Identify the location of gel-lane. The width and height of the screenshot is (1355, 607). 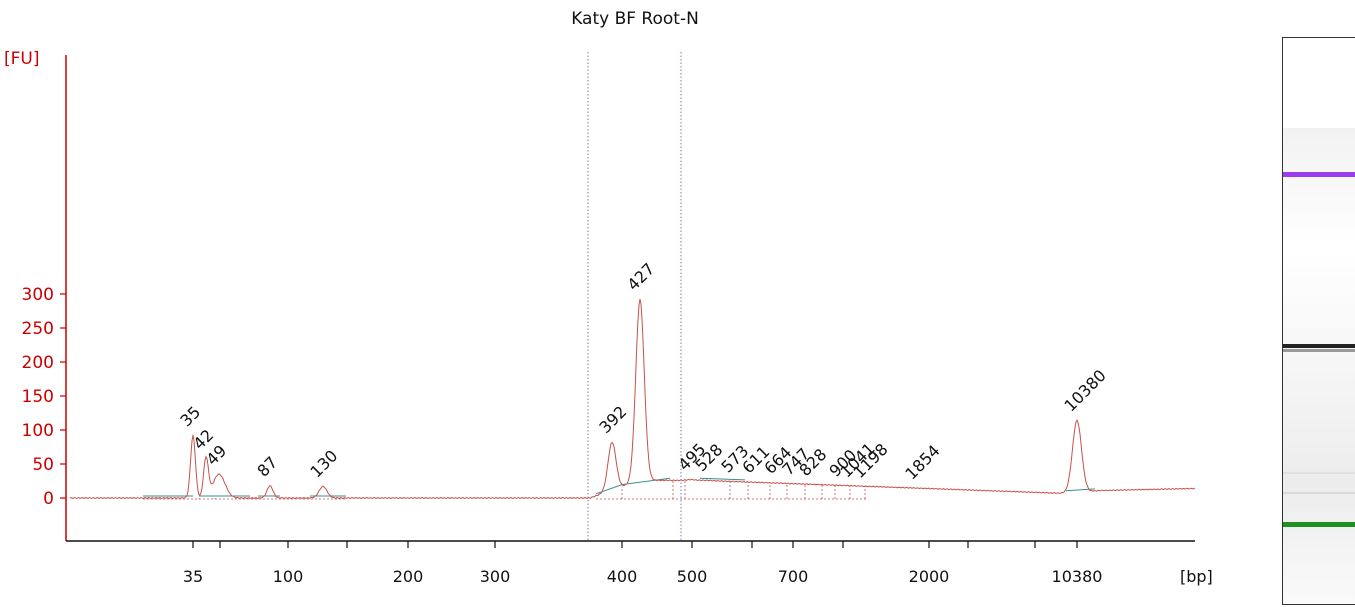
(1319, 366).